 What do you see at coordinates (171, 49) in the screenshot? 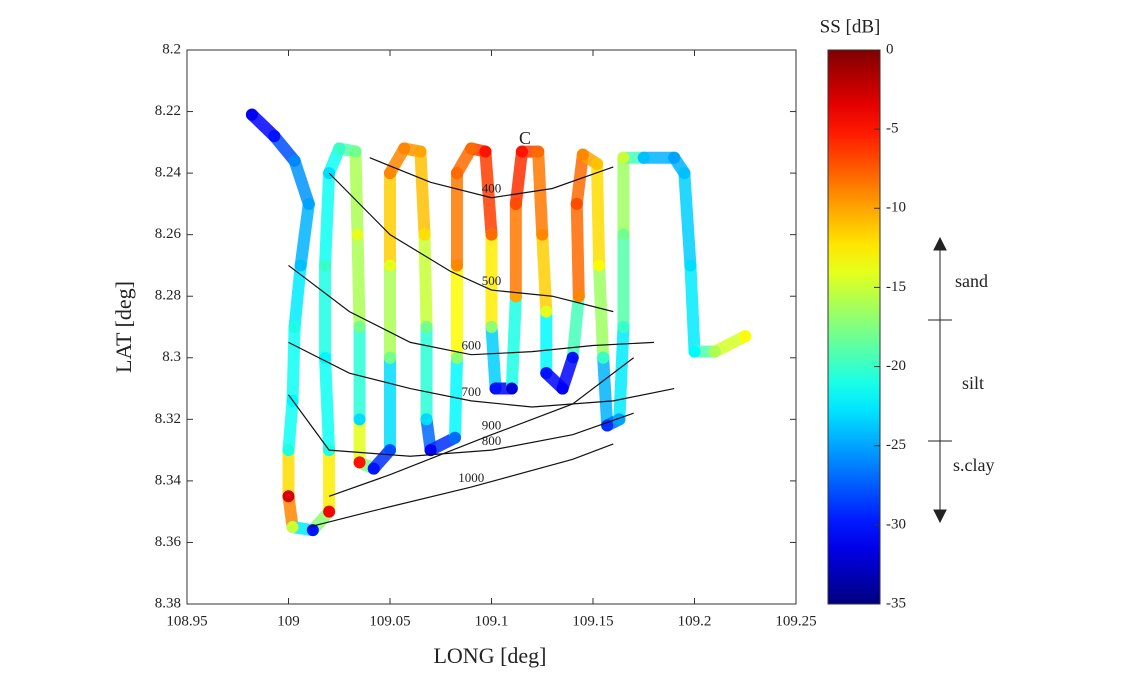
I see `y-tick-label: 8.2` at bounding box center [171, 49].